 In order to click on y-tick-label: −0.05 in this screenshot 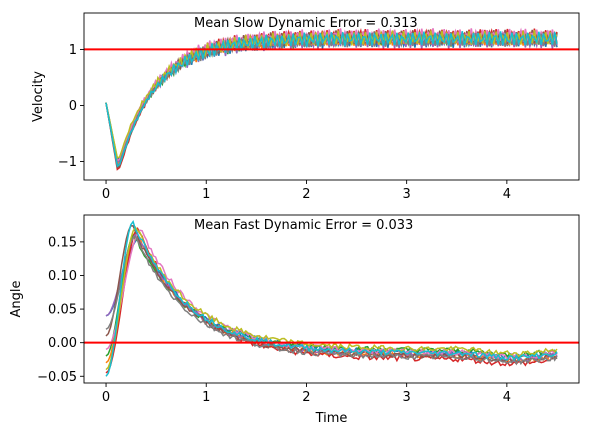, I will do `click(57, 377)`.